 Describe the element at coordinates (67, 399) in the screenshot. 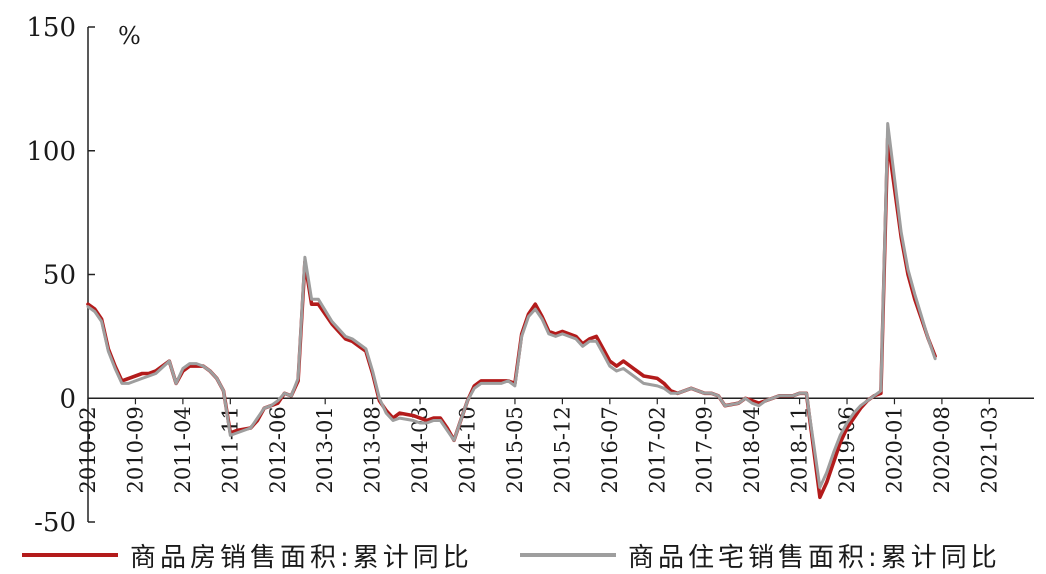

I see `y-tick-label: 0` at that location.